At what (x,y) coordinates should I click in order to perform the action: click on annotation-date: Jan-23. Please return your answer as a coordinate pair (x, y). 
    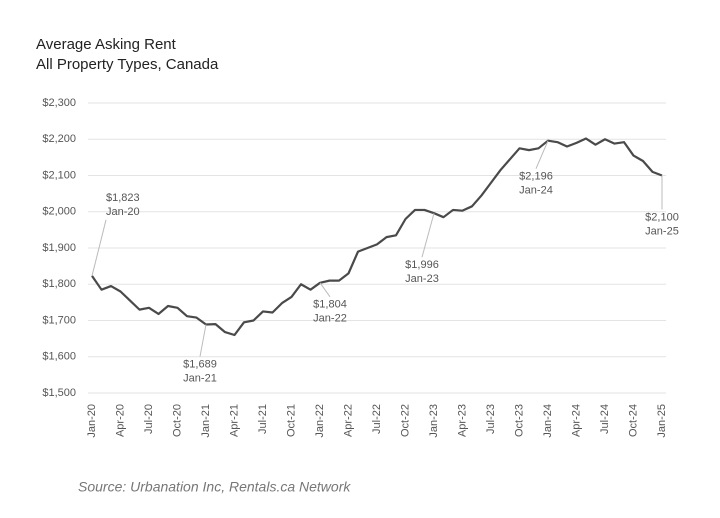
    Looking at the image, I should click on (422, 279).